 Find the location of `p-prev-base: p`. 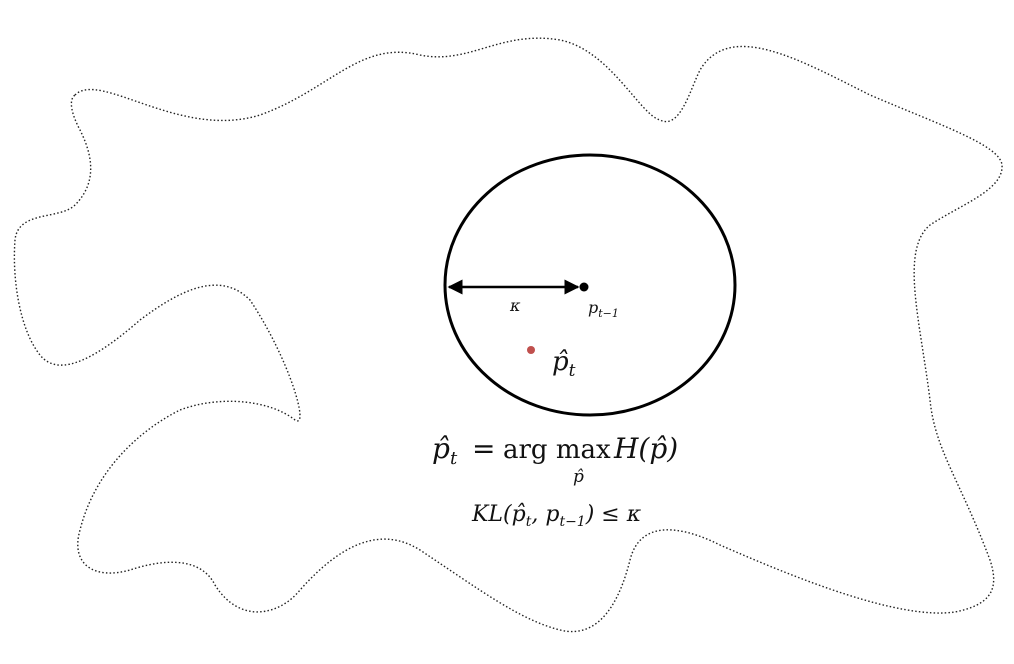

p-prev-base: p is located at coordinates (593, 307).